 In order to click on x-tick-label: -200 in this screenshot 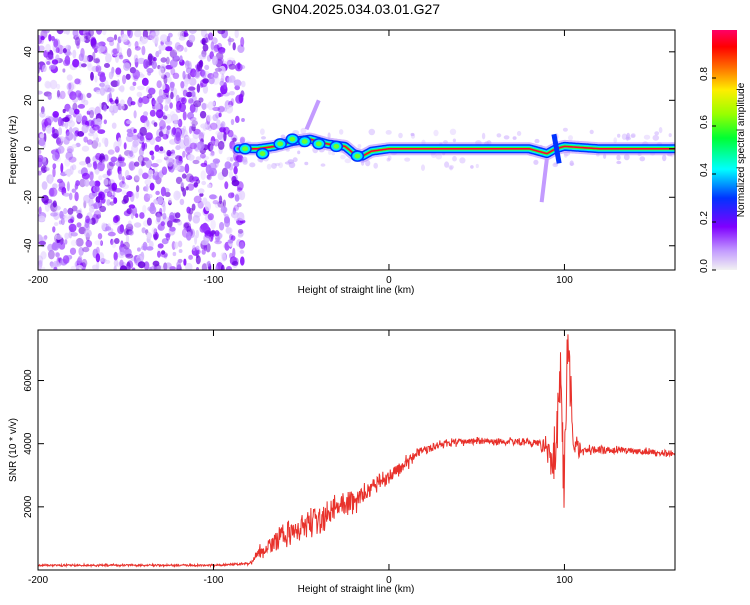, I will do `click(38, 580)`.